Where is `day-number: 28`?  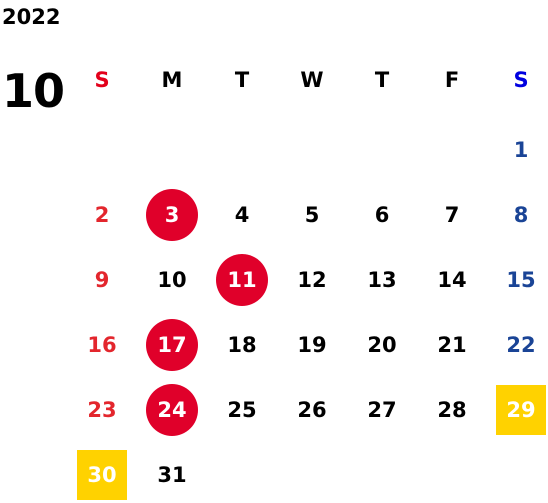 day-number: 28 is located at coordinates (452, 410).